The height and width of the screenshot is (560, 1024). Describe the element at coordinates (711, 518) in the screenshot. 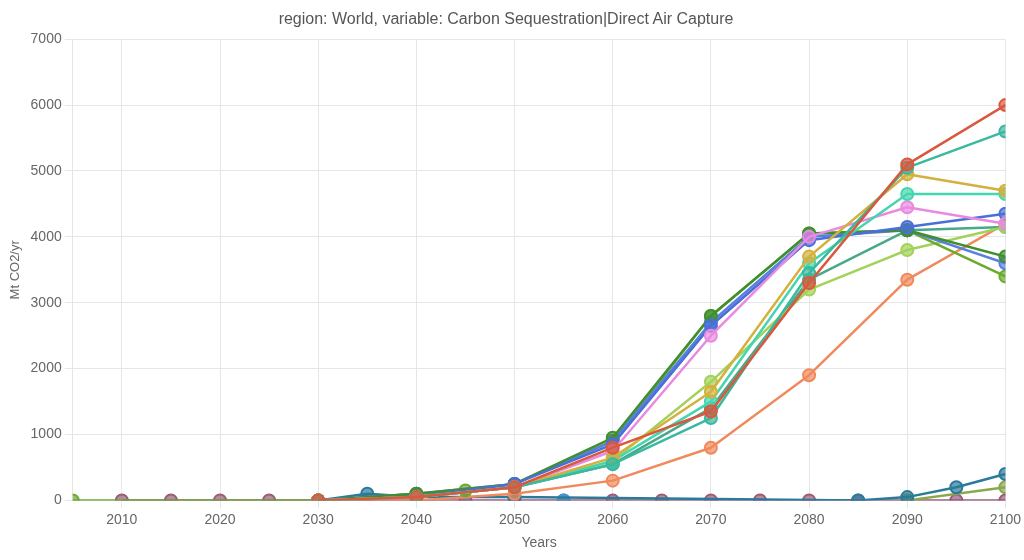

I see `x-tick-label: 2070` at that location.